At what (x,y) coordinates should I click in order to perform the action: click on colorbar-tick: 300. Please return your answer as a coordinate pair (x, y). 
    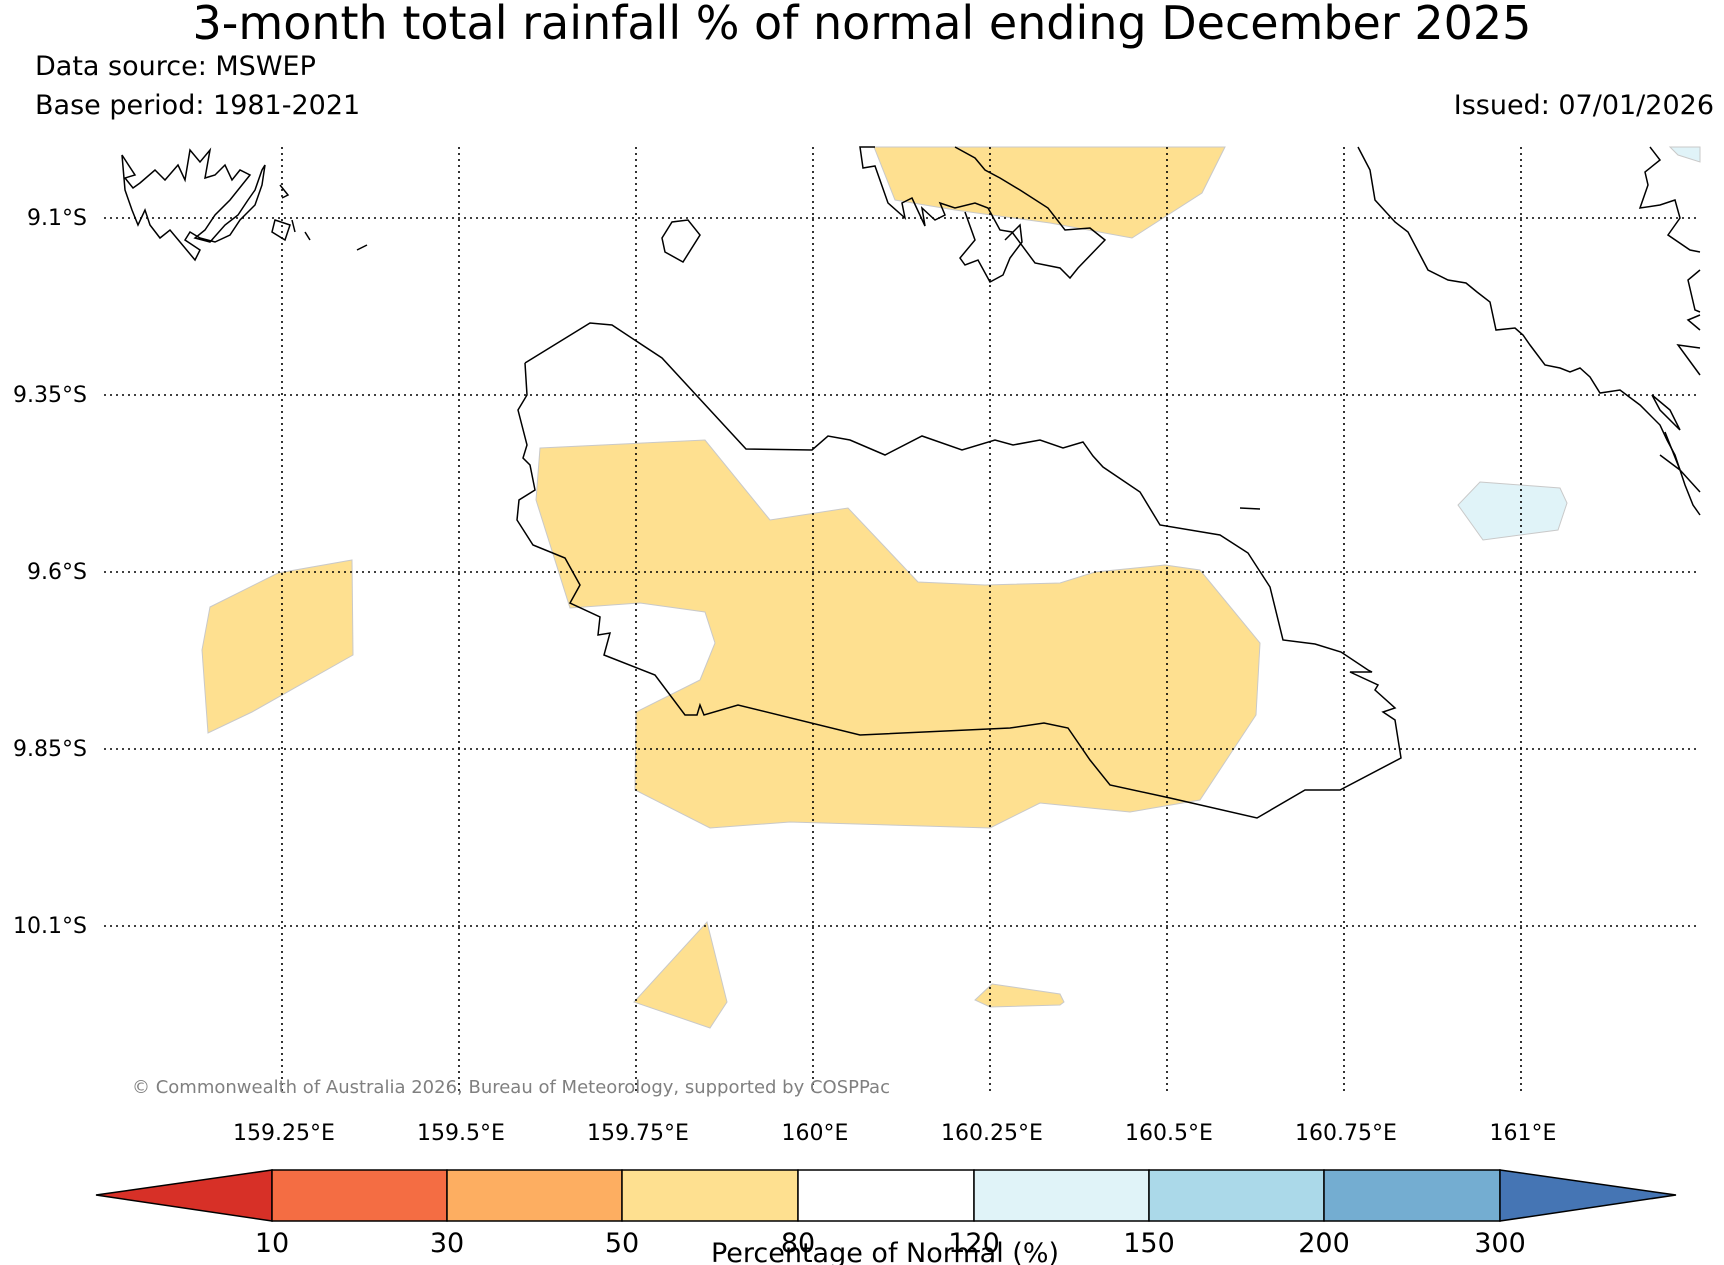
    Looking at the image, I should click on (1500, 1243).